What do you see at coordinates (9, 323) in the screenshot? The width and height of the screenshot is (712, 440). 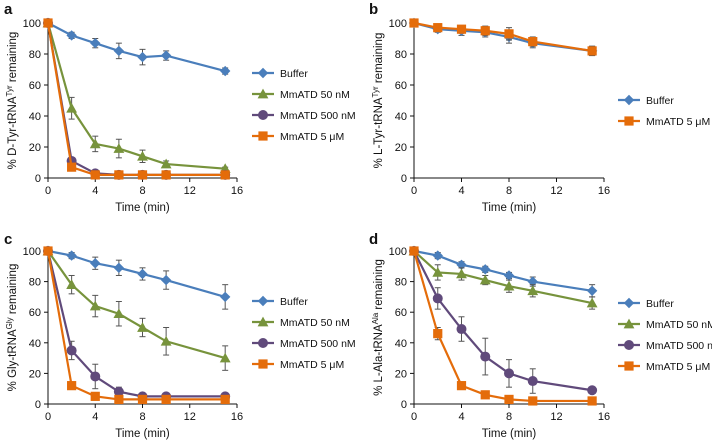 I see `y-axis-title-sup: Gly` at bounding box center [9, 323].